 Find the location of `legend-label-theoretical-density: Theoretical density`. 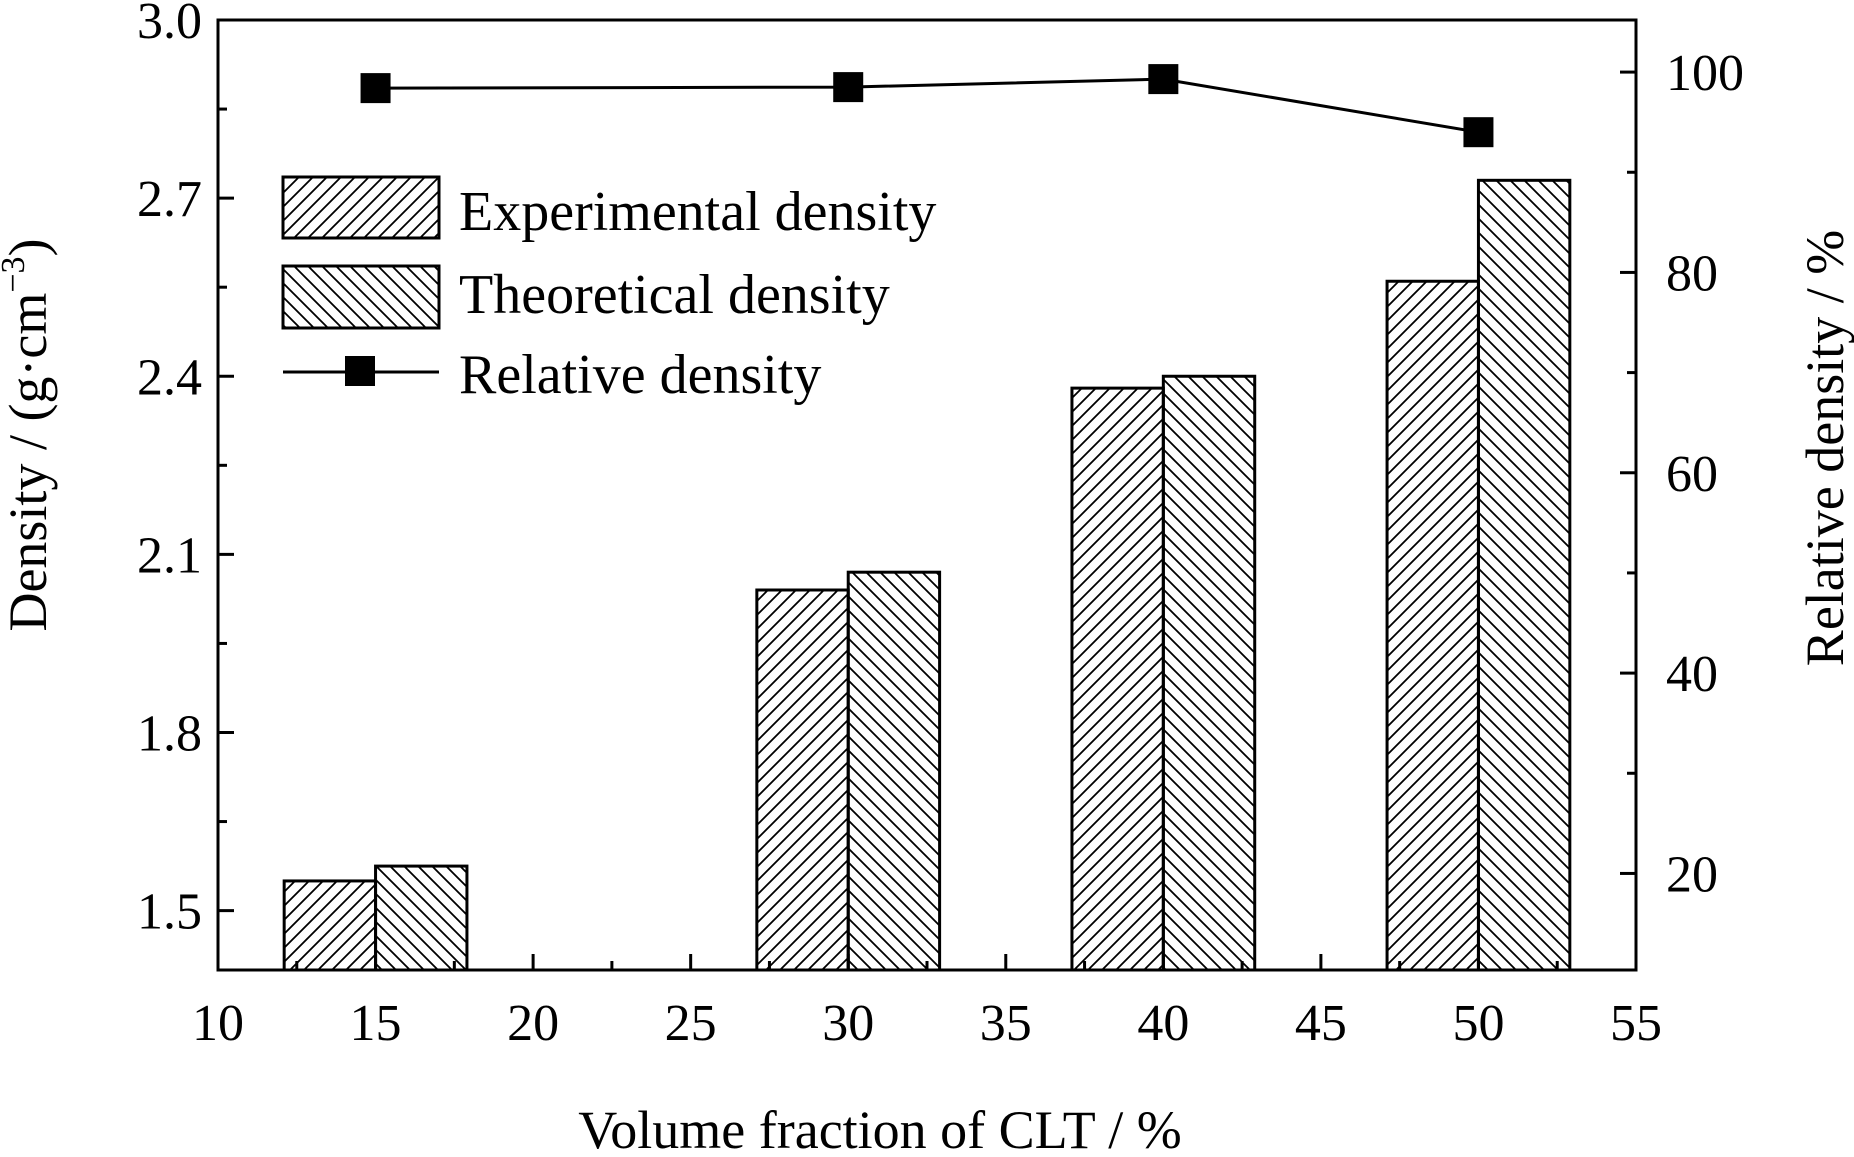

legend-label-theoretical-density: Theoretical density is located at coordinates (674, 295).